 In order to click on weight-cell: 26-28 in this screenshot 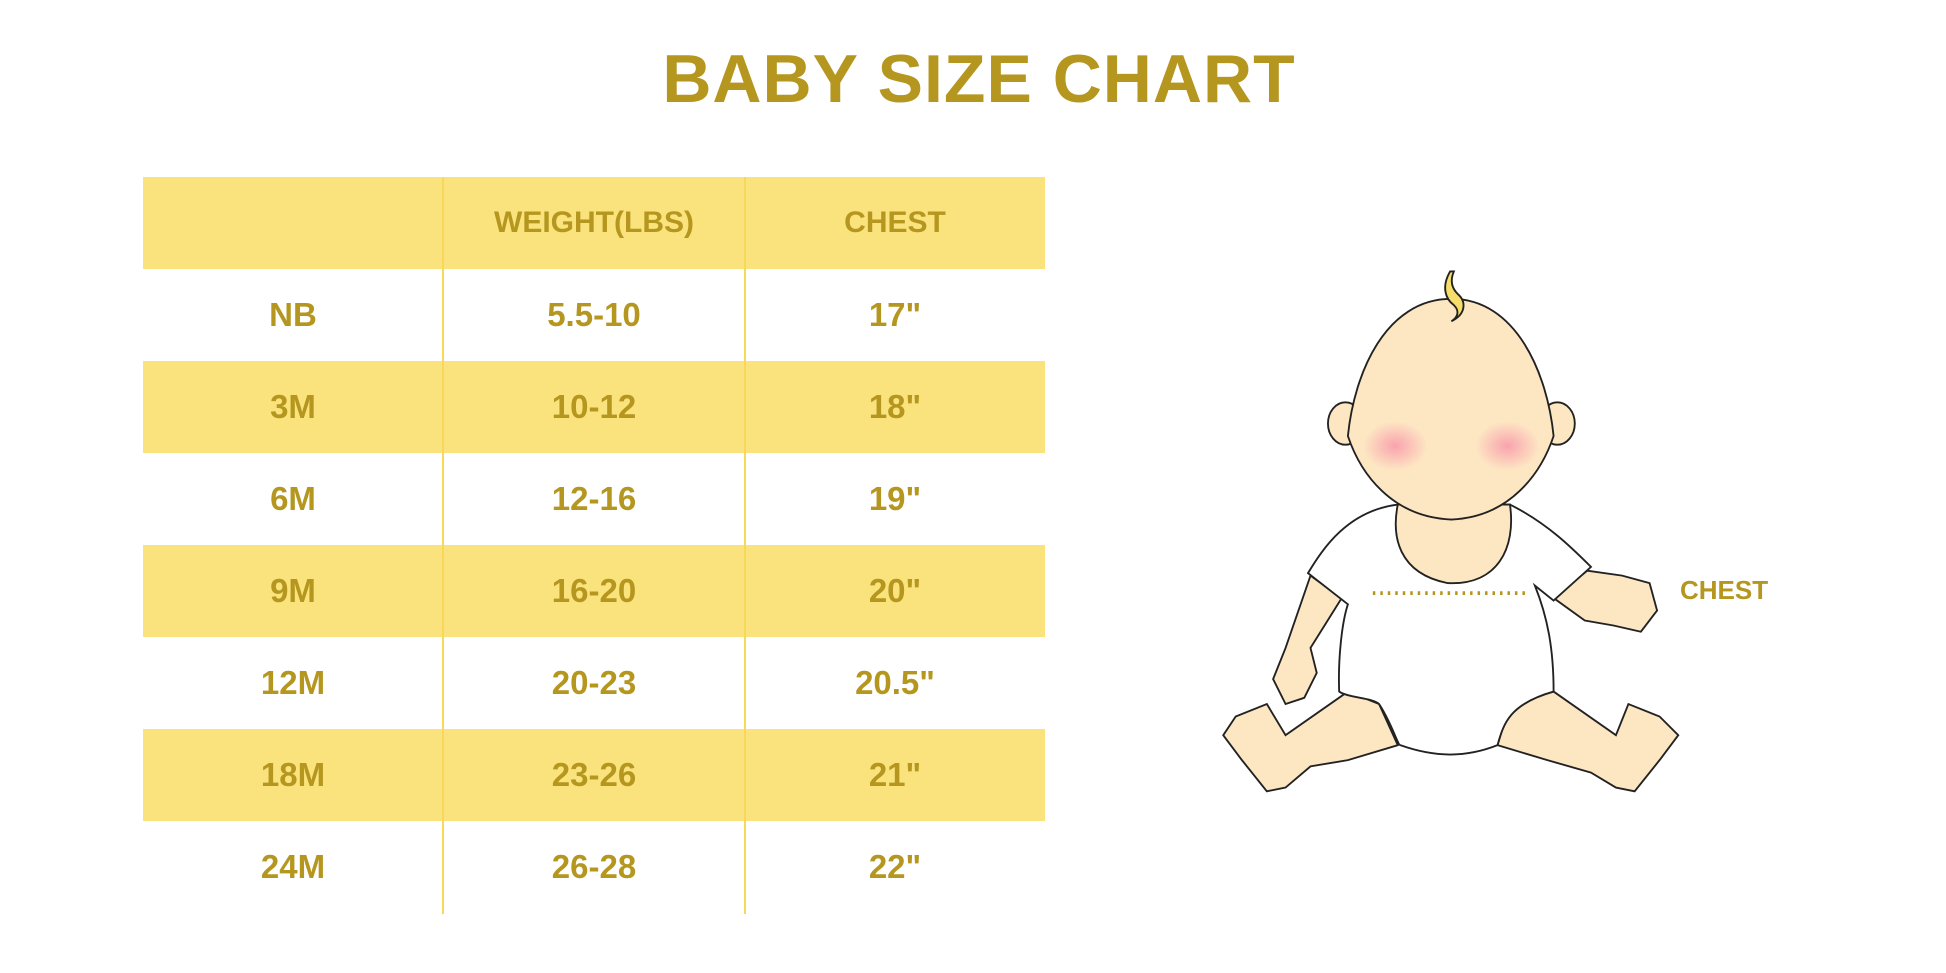, I will do `click(594, 866)`.